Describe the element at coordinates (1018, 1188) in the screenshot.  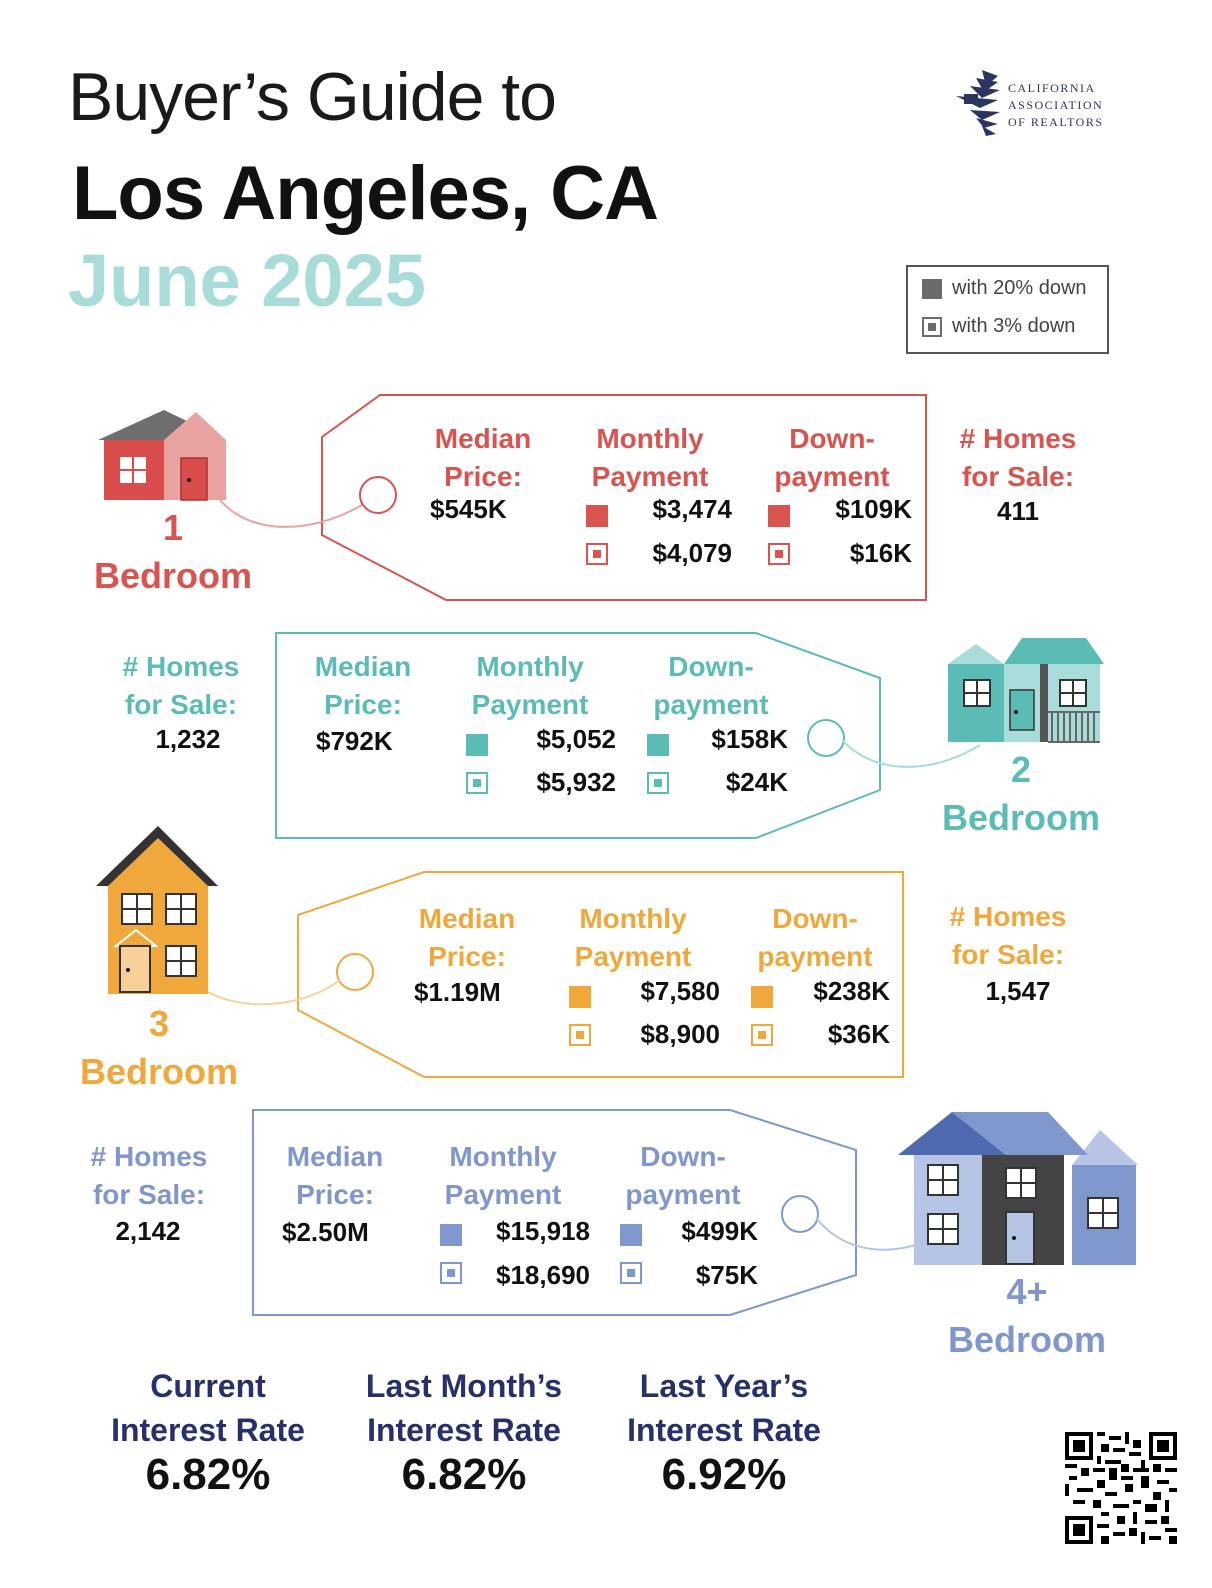
I see `house-4-bedroom-icon` at that location.